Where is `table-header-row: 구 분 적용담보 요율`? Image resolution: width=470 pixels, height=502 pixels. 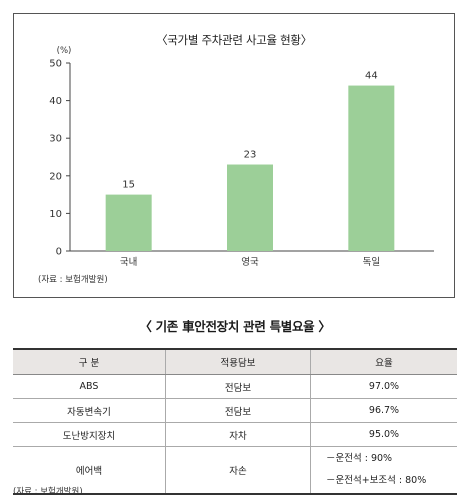
table-header-row: 구 분 적용담보 요율 is located at coordinates (235, 361).